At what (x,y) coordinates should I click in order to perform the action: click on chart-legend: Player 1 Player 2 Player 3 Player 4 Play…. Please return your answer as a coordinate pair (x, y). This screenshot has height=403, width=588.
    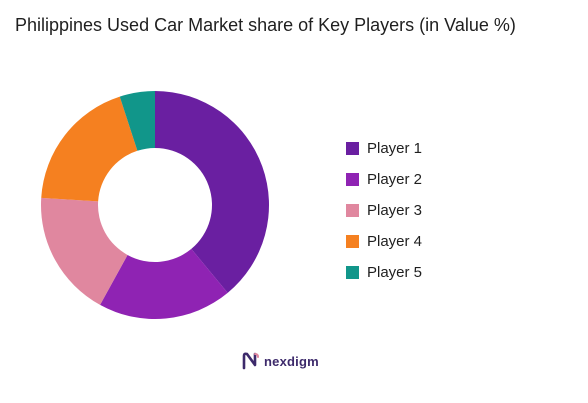
    Looking at the image, I should click on (384, 210).